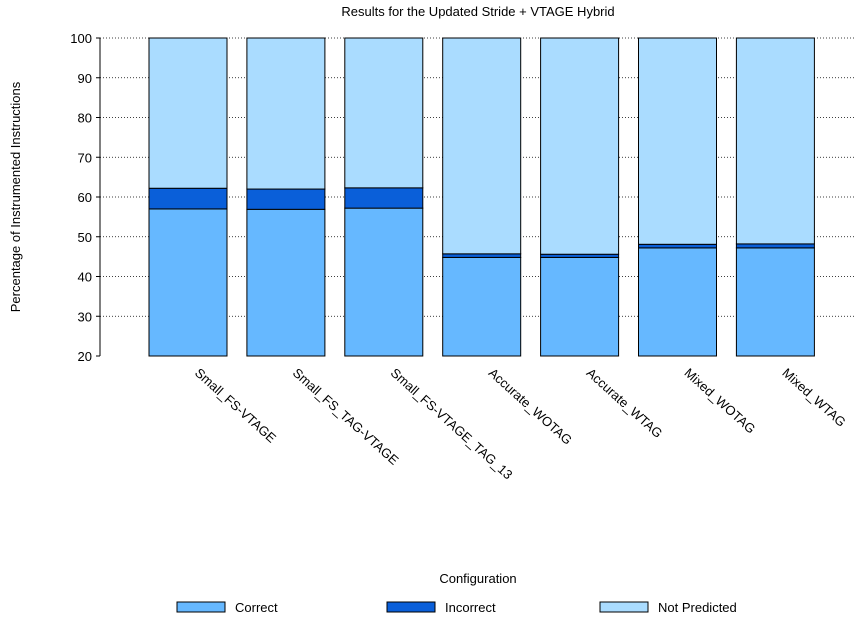 The height and width of the screenshot is (624, 867). Describe the element at coordinates (625, 403) in the screenshot. I see `x-category-label: Accurate_WTAG` at that location.